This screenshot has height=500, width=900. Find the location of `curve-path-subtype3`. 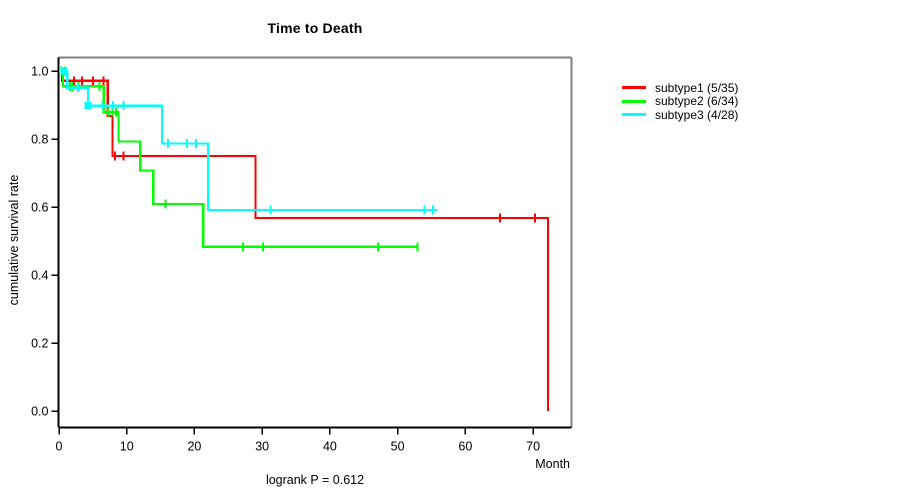

curve-path-subtype3 is located at coordinates (248, 140).